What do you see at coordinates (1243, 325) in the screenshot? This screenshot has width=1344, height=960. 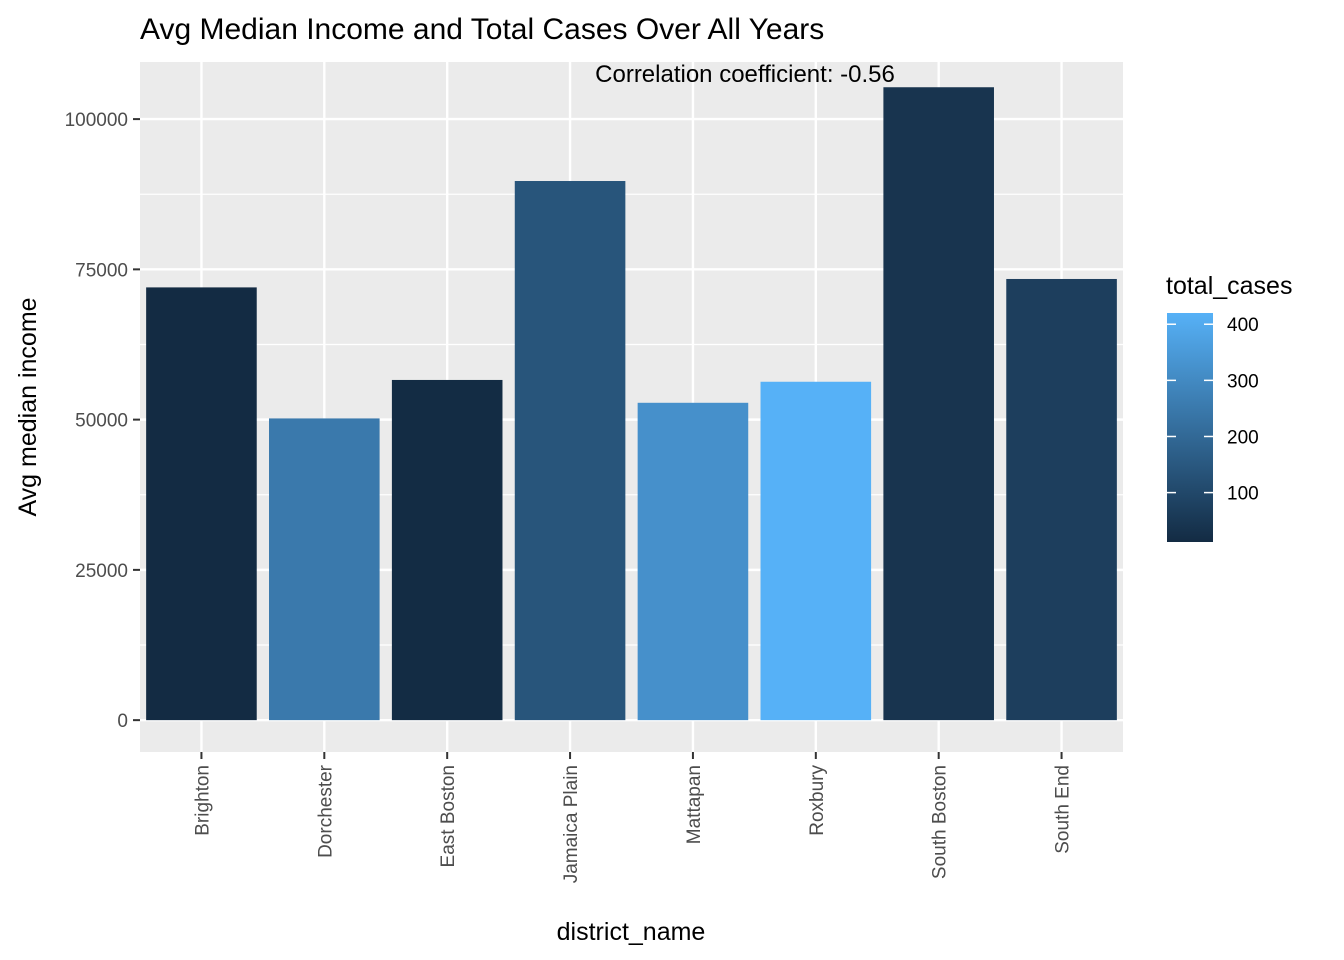 I see `legend-tick-label: 400` at bounding box center [1243, 325].